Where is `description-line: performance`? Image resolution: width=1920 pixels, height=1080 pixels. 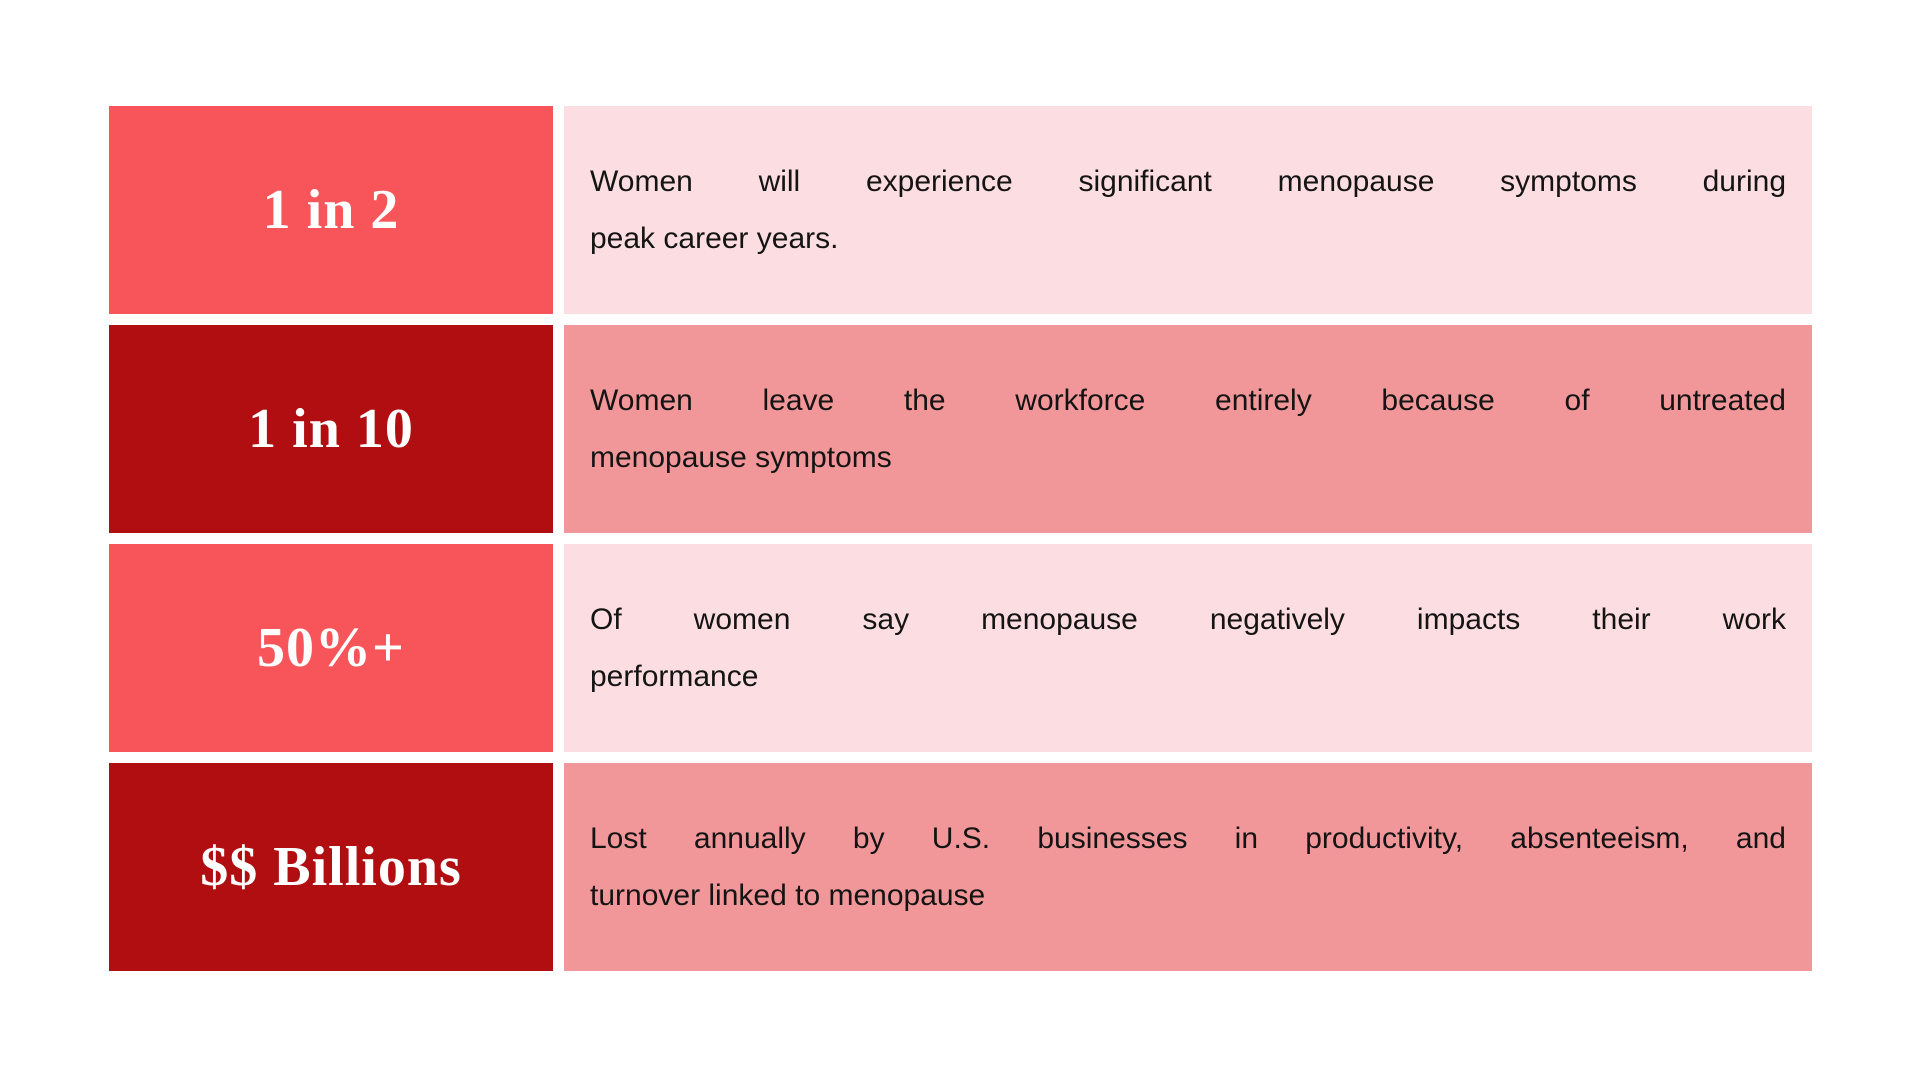
description-line: performance is located at coordinates (674, 676).